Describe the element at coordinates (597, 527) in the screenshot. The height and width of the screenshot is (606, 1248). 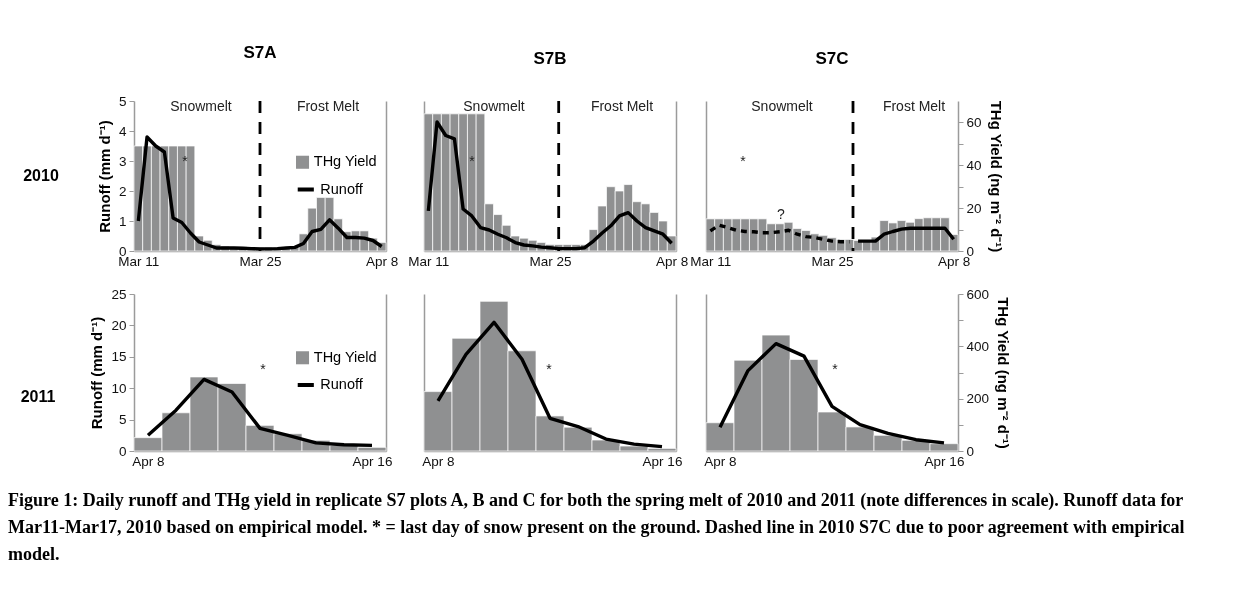
I see `caption: Figure 1: Daily runoff and THg yield in replicate S7 plots A, B and C for both the spring melt of 2010 and 2011 (note differences in scale). Runoff data for Mar11-Mar17, 2010 based on empirical model. * = last day of snow present on the ground. Dashed line in 2010 S7C due to poor agreement with empirical model.` at that location.